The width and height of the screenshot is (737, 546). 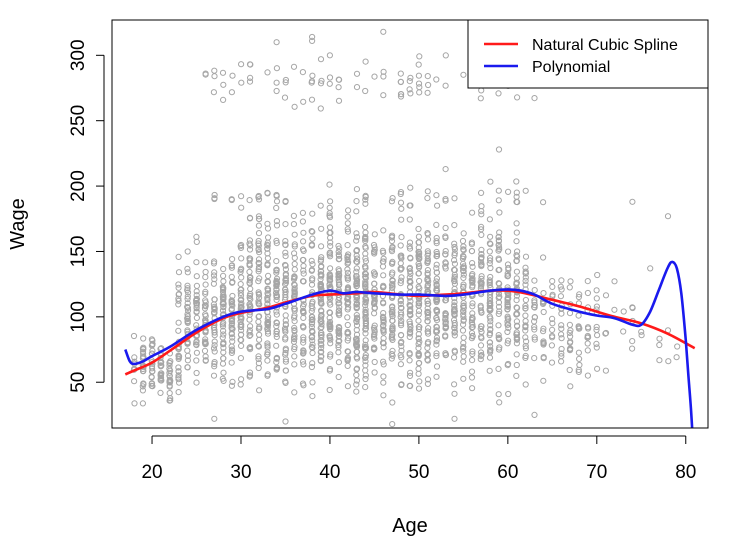 What do you see at coordinates (507, 472) in the screenshot?
I see `x-tick-label: 60` at bounding box center [507, 472].